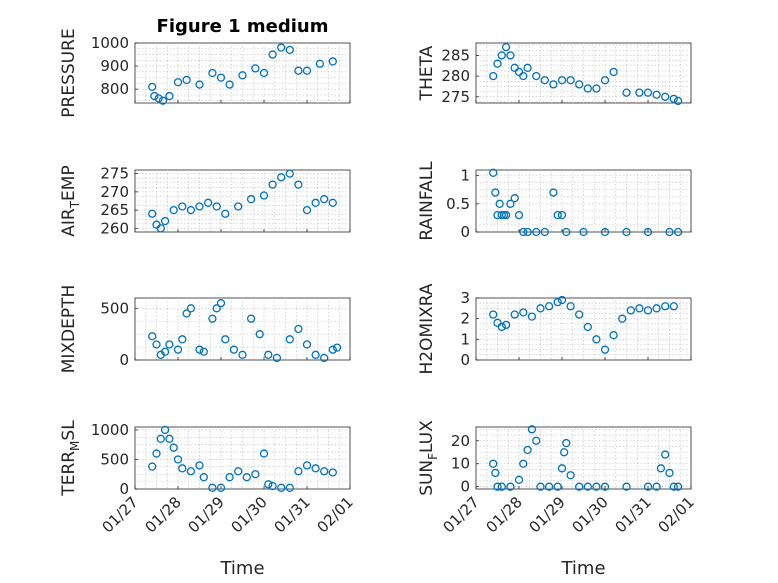 This screenshot has width=778, height=583. I want to click on y-tick-label: 270, so click(114, 192).